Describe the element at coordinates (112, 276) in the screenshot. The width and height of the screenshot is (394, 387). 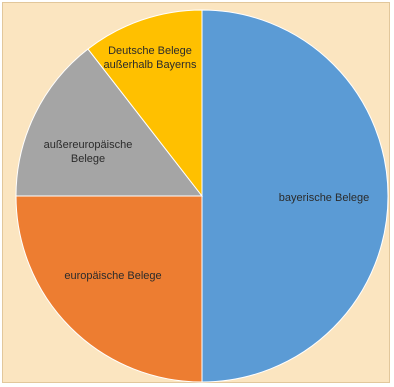
I see `slice-label-1: europäische Belege` at that location.